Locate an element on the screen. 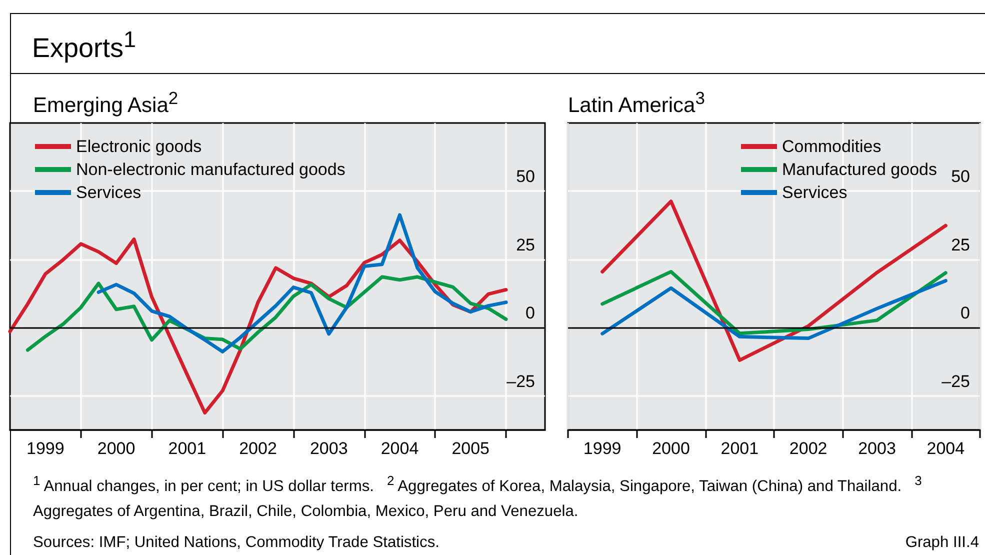 This screenshot has height=555, width=985. chart-subtitle: Latin America$^{3}$ is located at coordinates (636, 103).